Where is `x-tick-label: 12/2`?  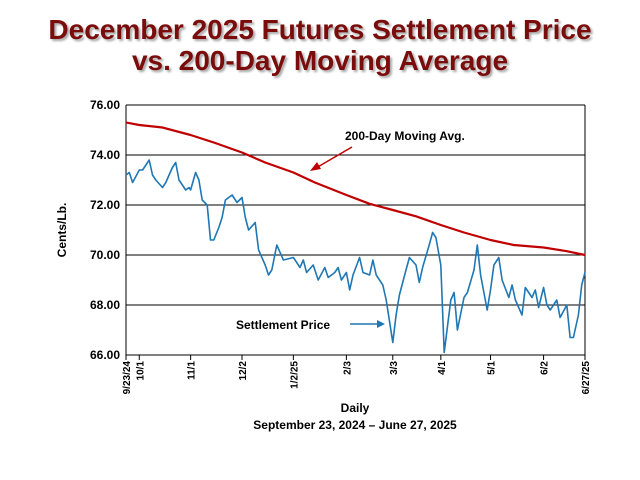
x-tick-label: 12/2 is located at coordinates (243, 371).